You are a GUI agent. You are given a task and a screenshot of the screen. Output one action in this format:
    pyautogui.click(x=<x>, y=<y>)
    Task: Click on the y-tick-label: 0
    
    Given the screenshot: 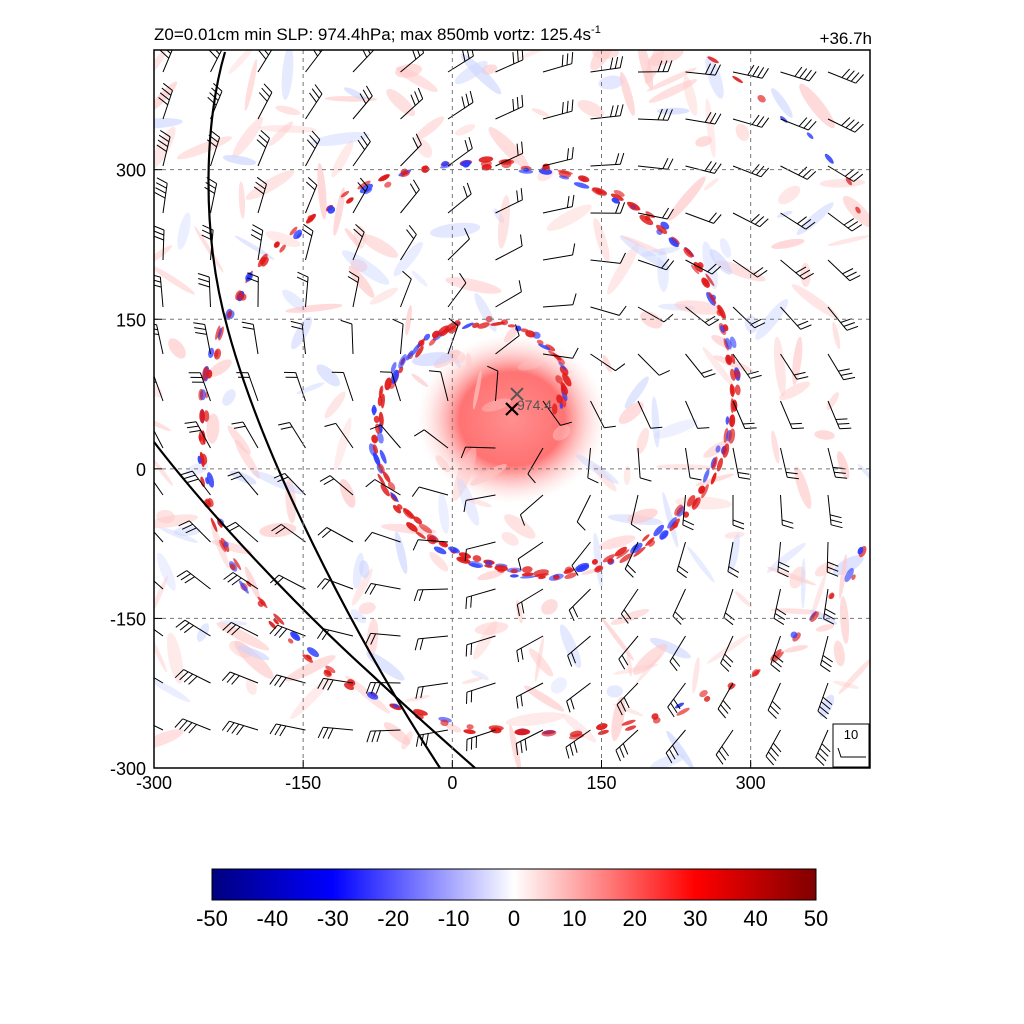 What is the action you would take?
    pyautogui.click(x=141, y=470)
    